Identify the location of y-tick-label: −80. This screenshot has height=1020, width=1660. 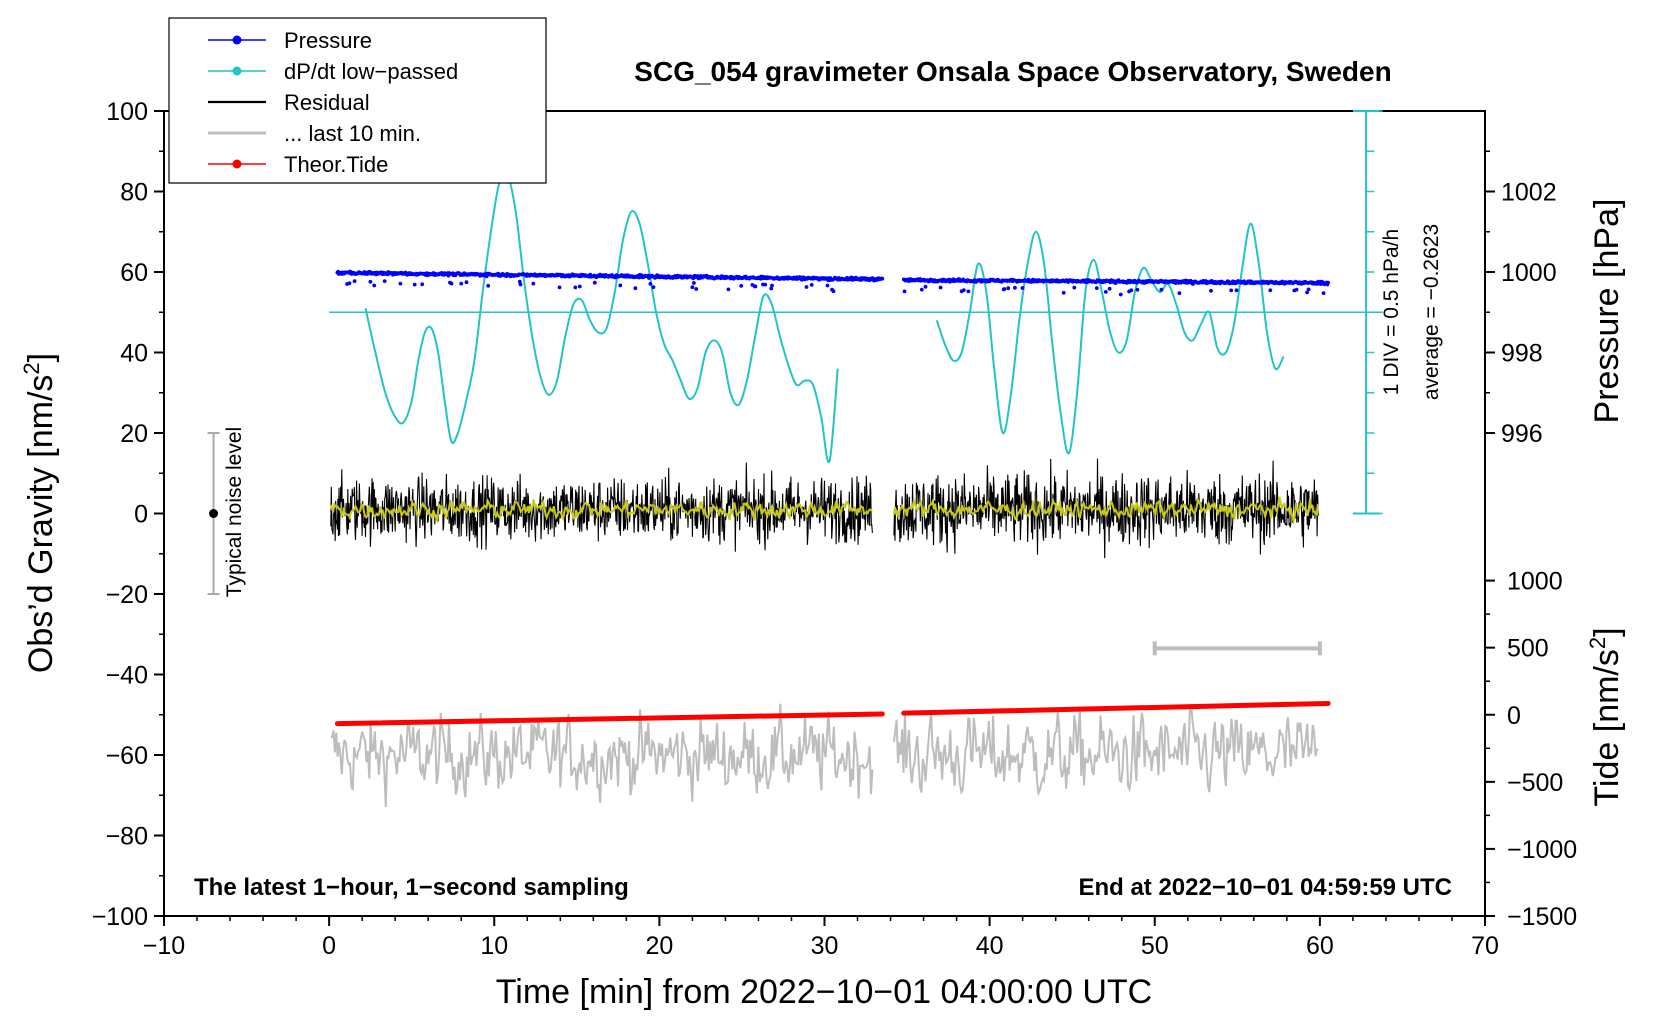
(127, 837).